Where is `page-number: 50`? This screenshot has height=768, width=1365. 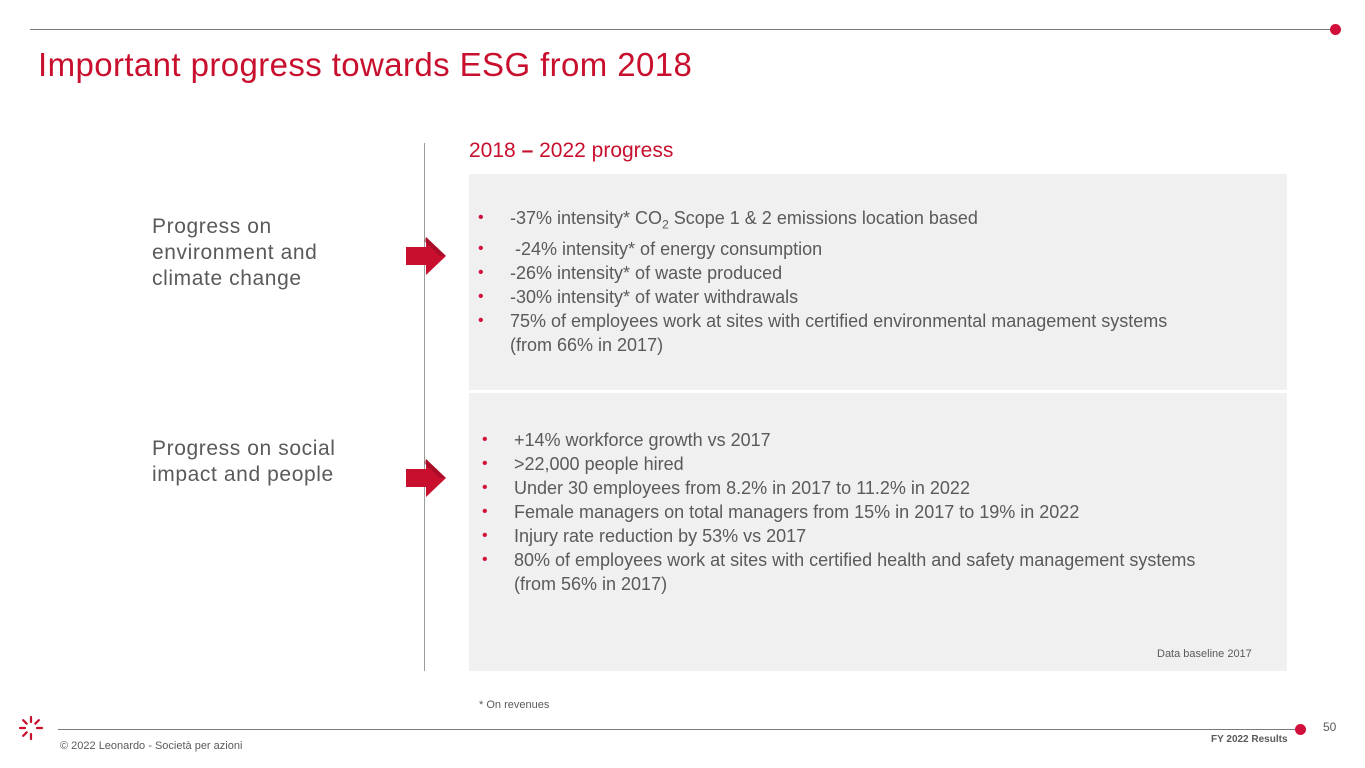
page-number: 50 is located at coordinates (1330, 727).